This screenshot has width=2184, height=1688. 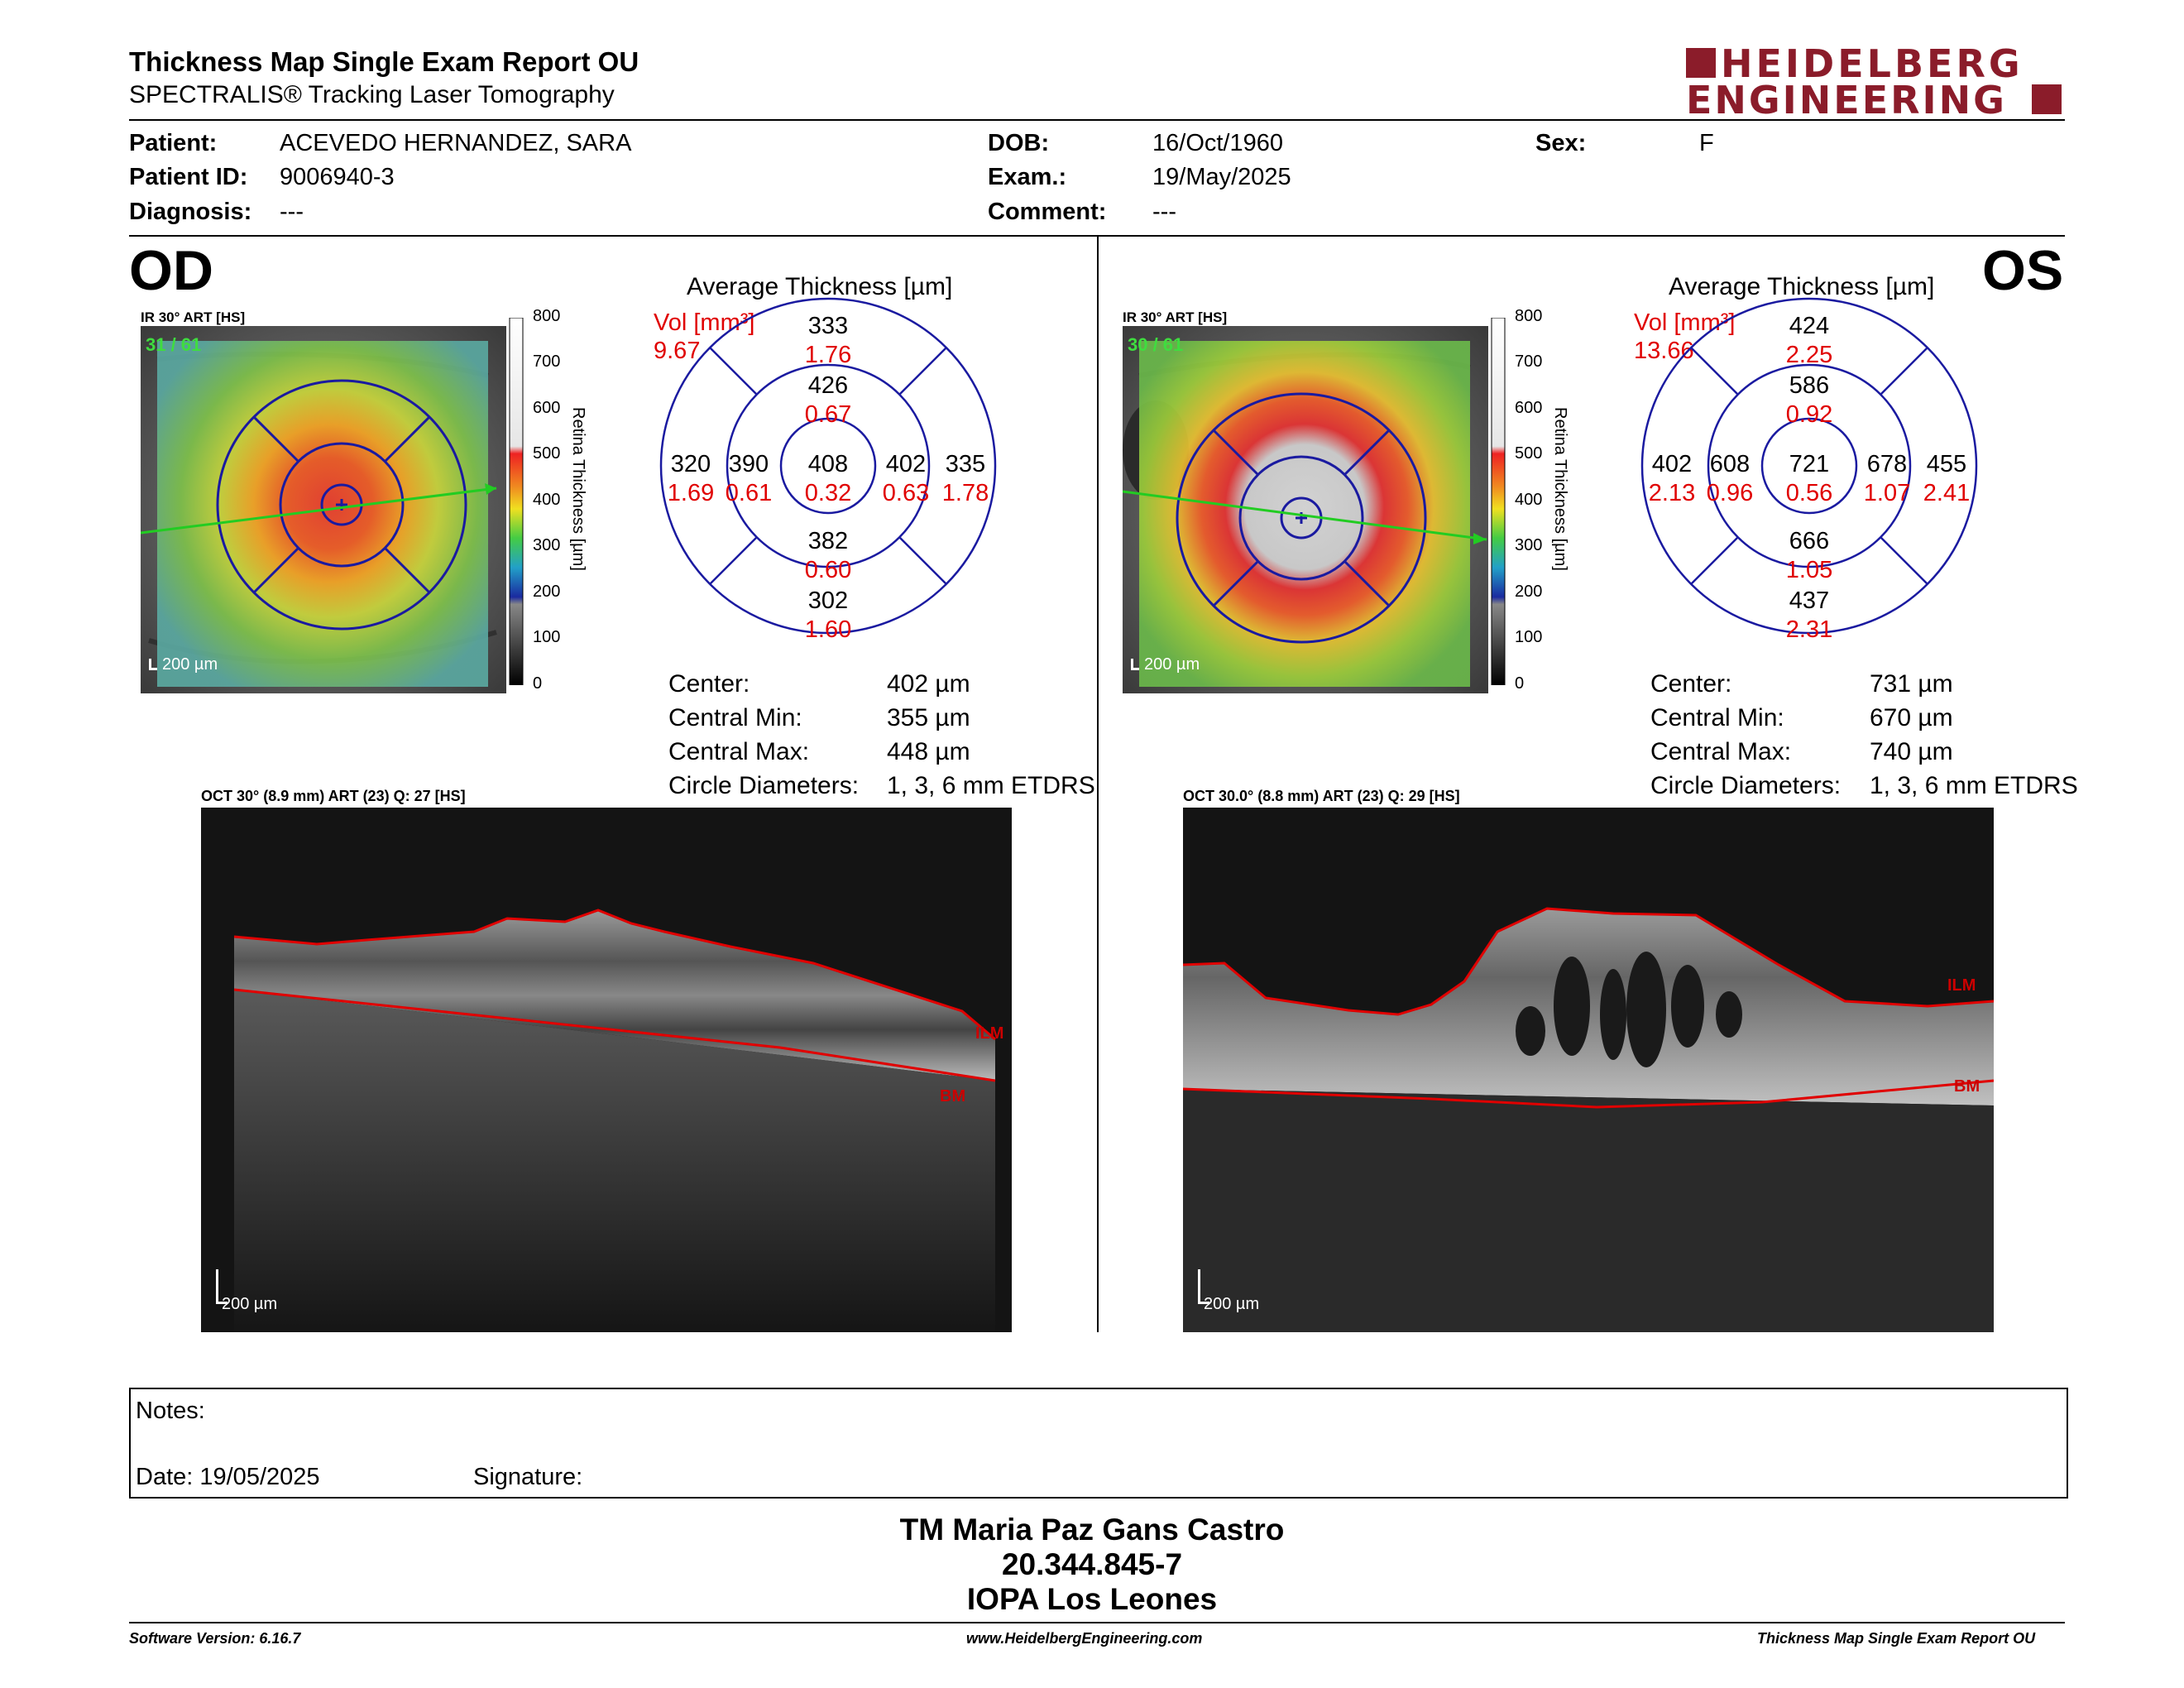 What do you see at coordinates (1175, 317) in the screenshot?
I see `os-ir-caption: IR 30° ART [HS]` at bounding box center [1175, 317].